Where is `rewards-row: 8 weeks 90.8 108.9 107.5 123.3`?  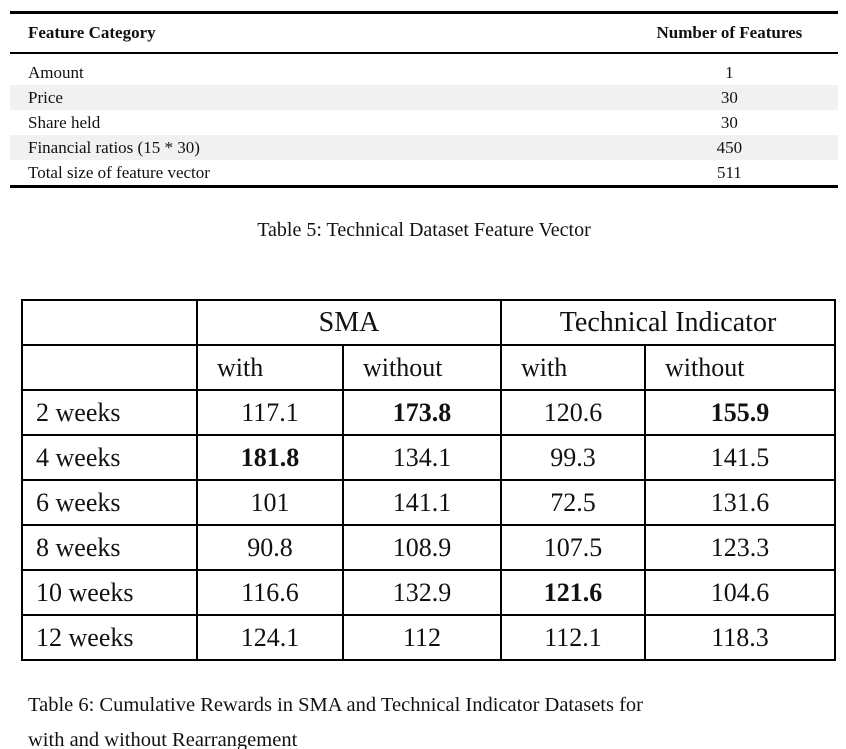
rewards-row: 8 weeks 90.8 108.9 107.5 123.3 is located at coordinates (429, 547).